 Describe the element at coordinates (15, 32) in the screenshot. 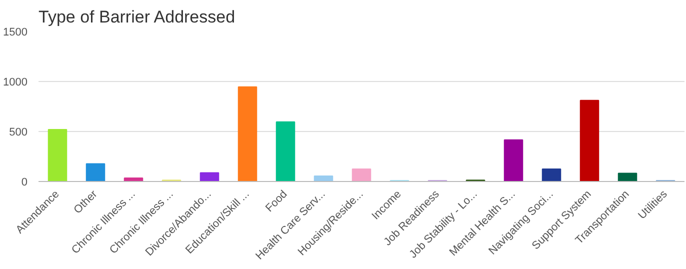

I see `y-tick-label: 1500` at that location.